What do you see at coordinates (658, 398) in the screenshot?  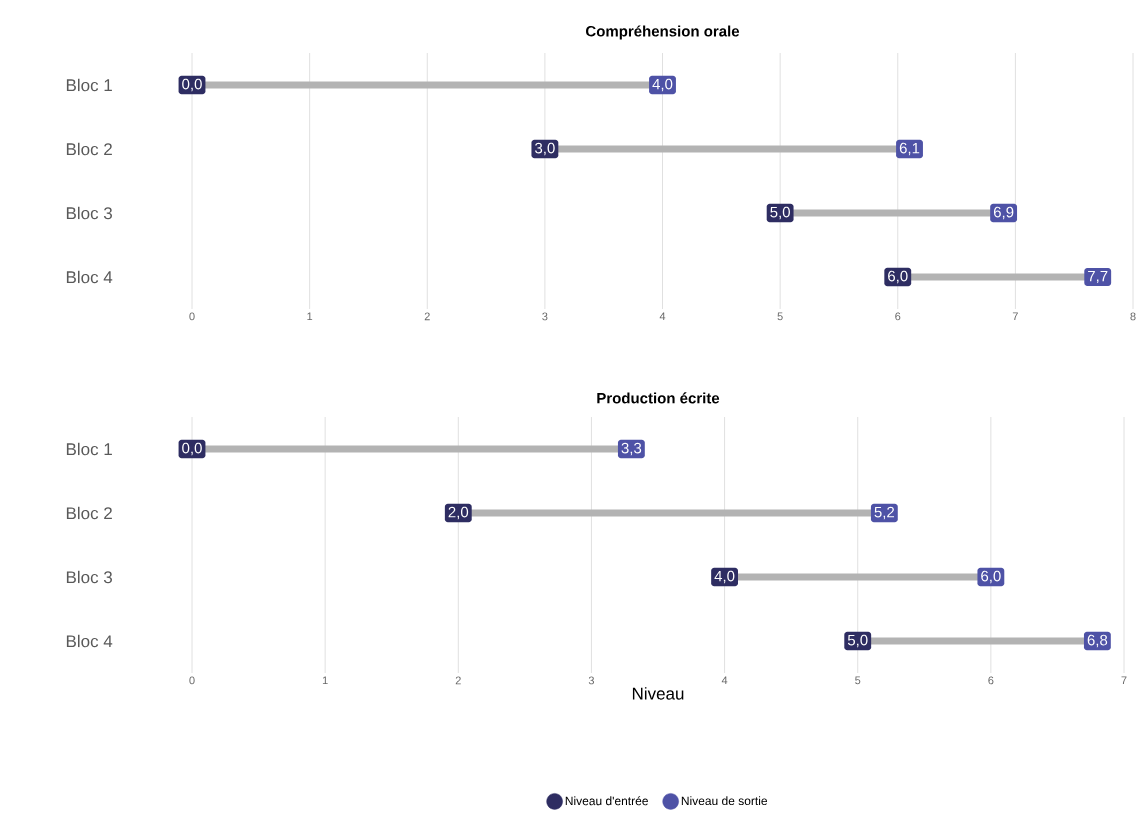 I see `chart-title: Production écrite` at bounding box center [658, 398].